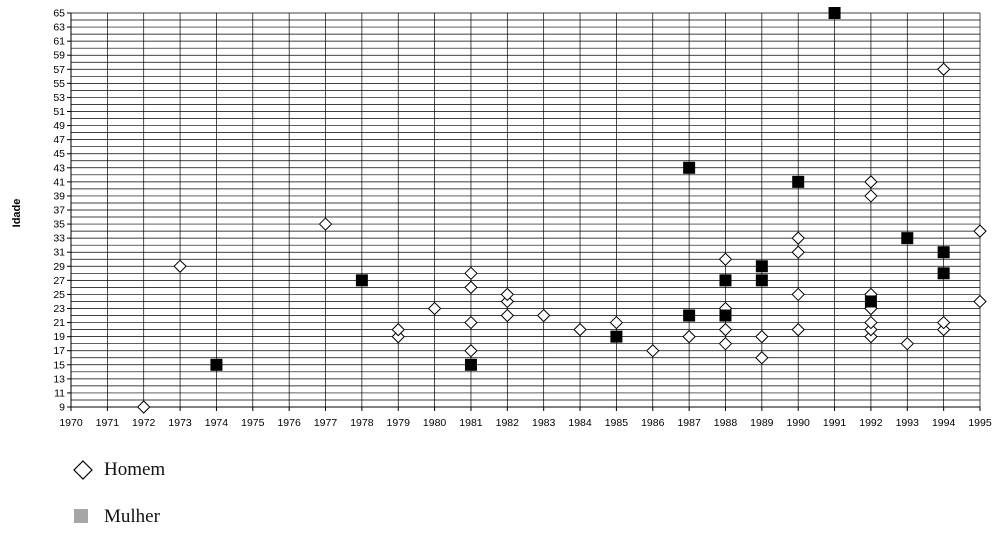 The width and height of the screenshot is (996, 542). I want to click on x-tick-label: 1972, so click(144, 423).